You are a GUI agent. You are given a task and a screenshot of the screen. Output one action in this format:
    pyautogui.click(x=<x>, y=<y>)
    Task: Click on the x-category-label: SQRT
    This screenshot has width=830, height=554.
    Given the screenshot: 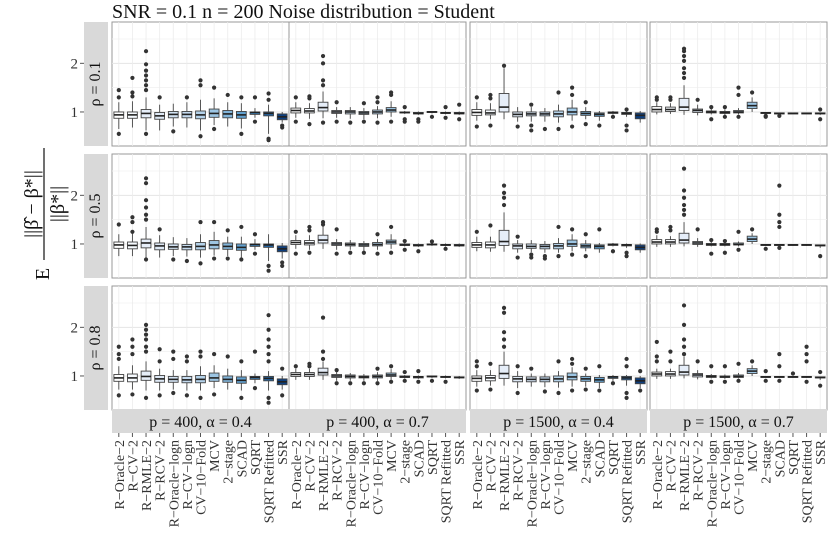 What is the action you would take?
    pyautogui.click(x=256, y=457)
    